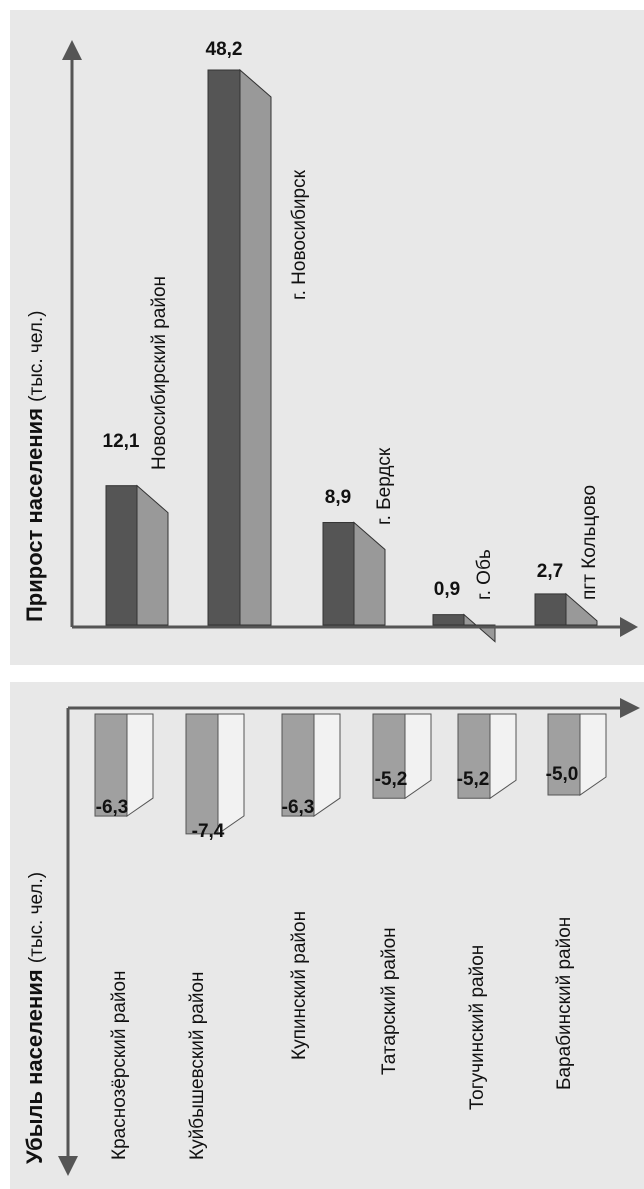  I want to click on decline-axis-title-unit: (тыс. чел.), so click(36, 917).